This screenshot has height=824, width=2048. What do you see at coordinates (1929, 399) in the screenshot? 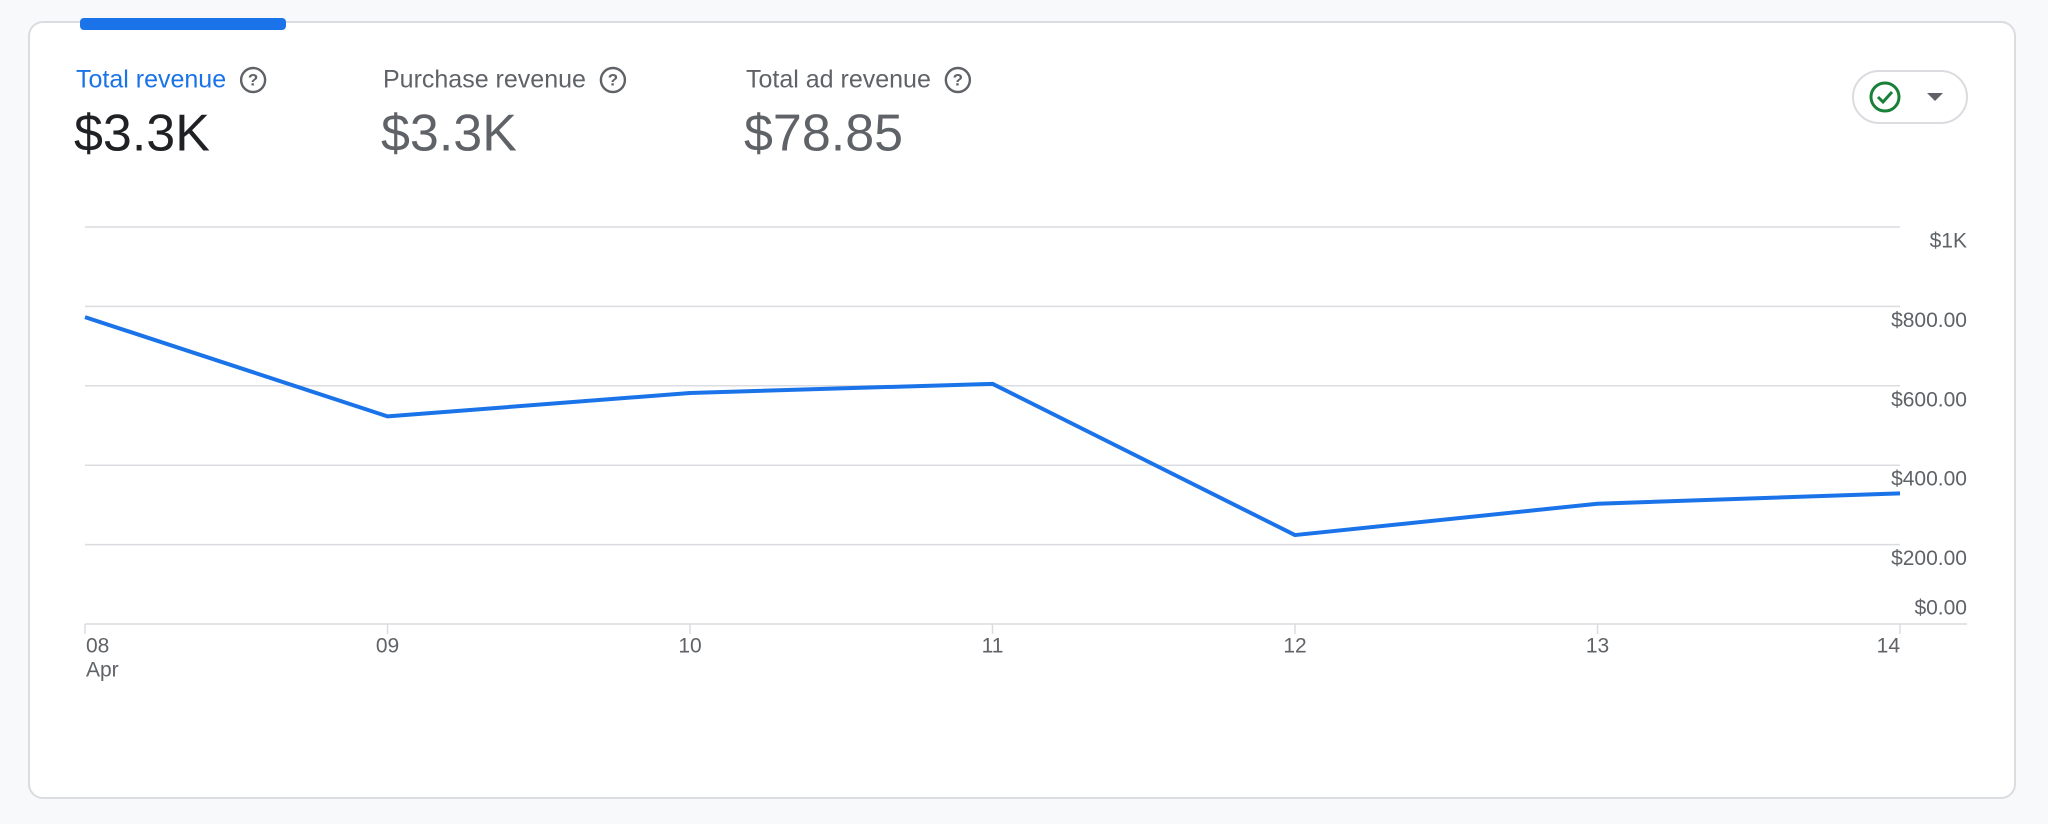
I see `y-tick-label: $600.00` at bounding box center [1929, 399].